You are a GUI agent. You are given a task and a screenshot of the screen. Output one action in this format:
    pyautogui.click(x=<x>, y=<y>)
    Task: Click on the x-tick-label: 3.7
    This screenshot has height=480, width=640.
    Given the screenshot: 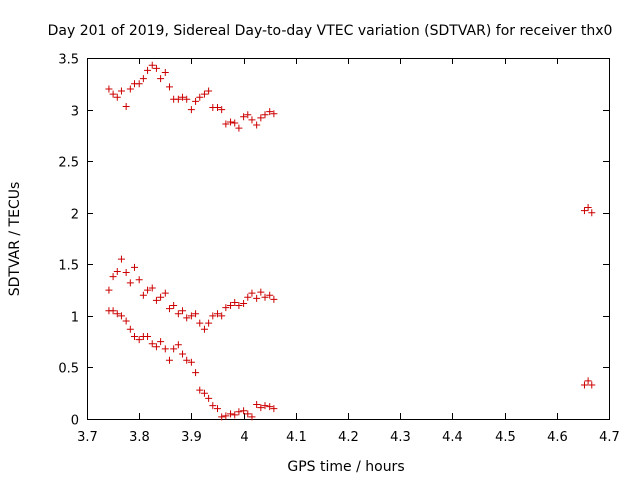 What is the action you would take?
    pyautogui.click(x=87, y=437)
    